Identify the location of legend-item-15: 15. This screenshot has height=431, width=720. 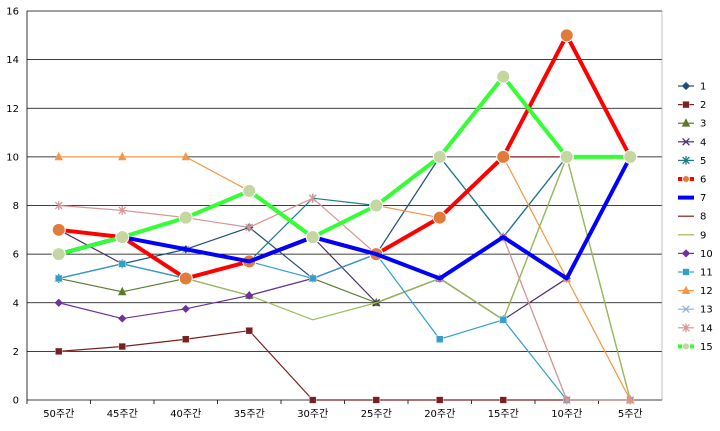
(695, 347).